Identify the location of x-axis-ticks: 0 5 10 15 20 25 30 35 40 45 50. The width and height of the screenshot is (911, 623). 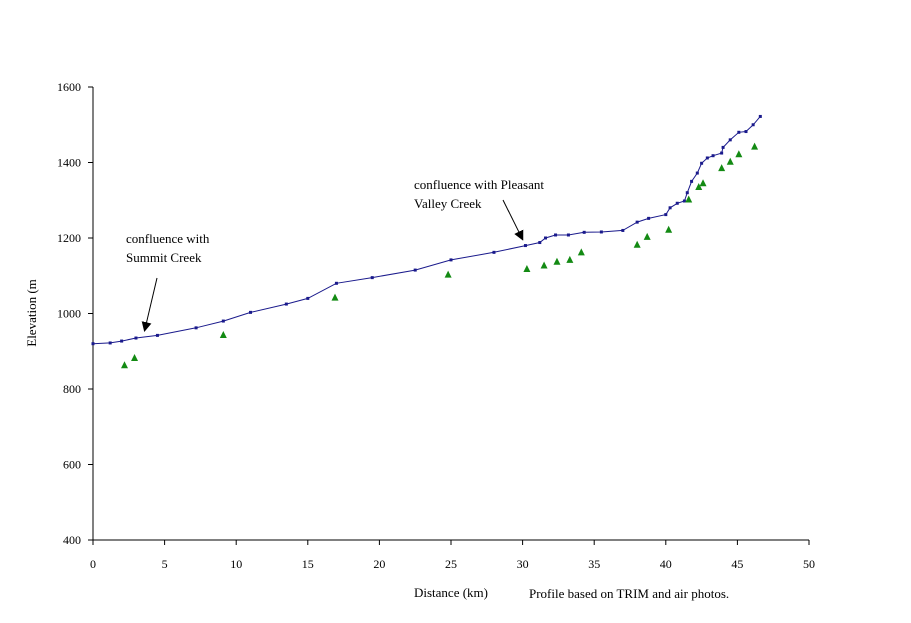
(452, 555).